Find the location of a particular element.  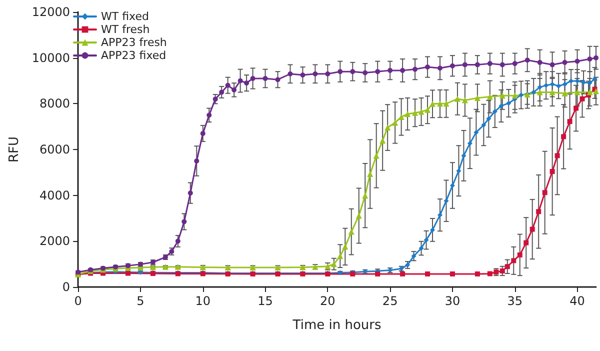

y-tick-label: 6000 is located at coordinates (55, 149).